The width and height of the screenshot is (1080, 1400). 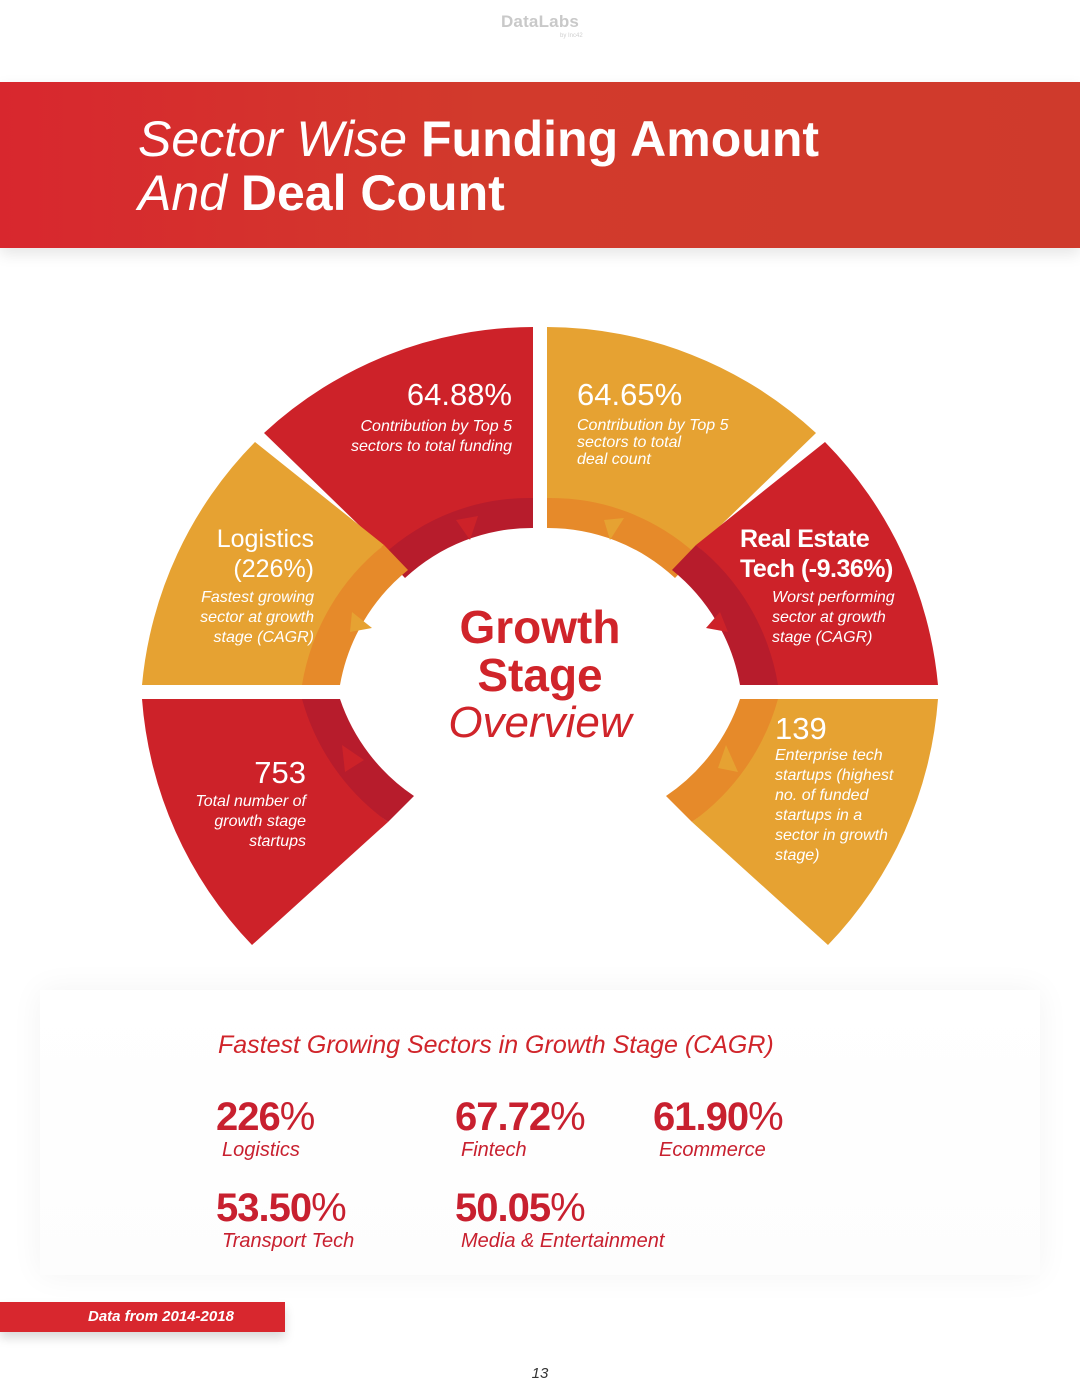 What do you see at coordinates (801, 728) in the screenshot?
I see `enterprise-value: 139` at bounding box center [801, 728].